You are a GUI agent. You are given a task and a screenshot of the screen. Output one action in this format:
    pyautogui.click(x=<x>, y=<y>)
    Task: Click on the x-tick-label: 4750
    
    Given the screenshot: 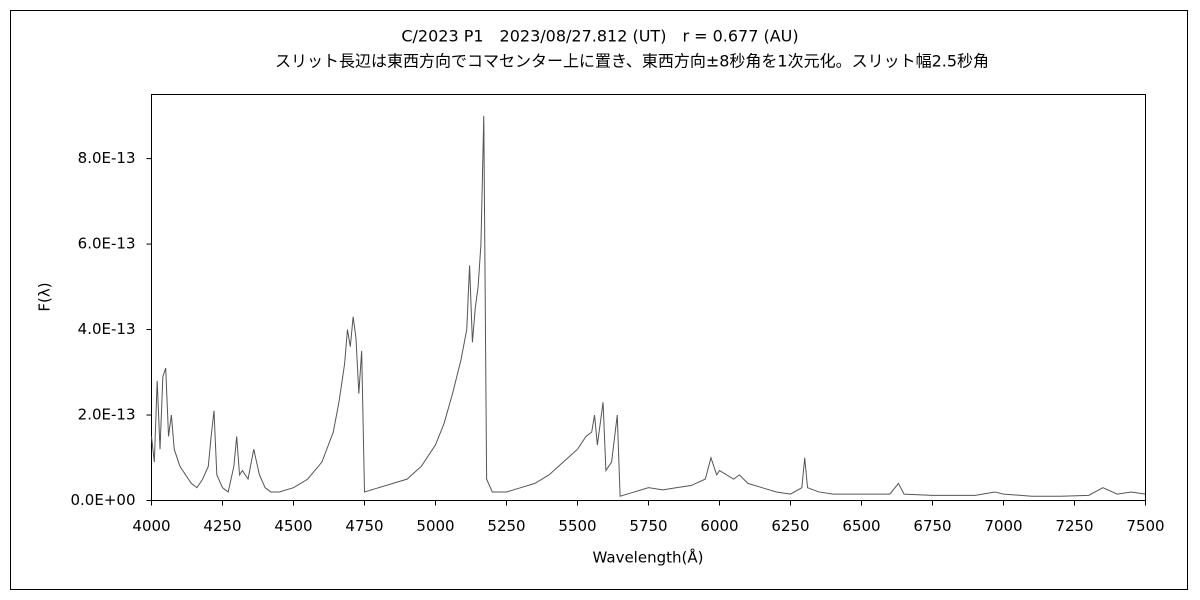 What is the action you would take?
    pyautogui.click(x=364, y=526)
    